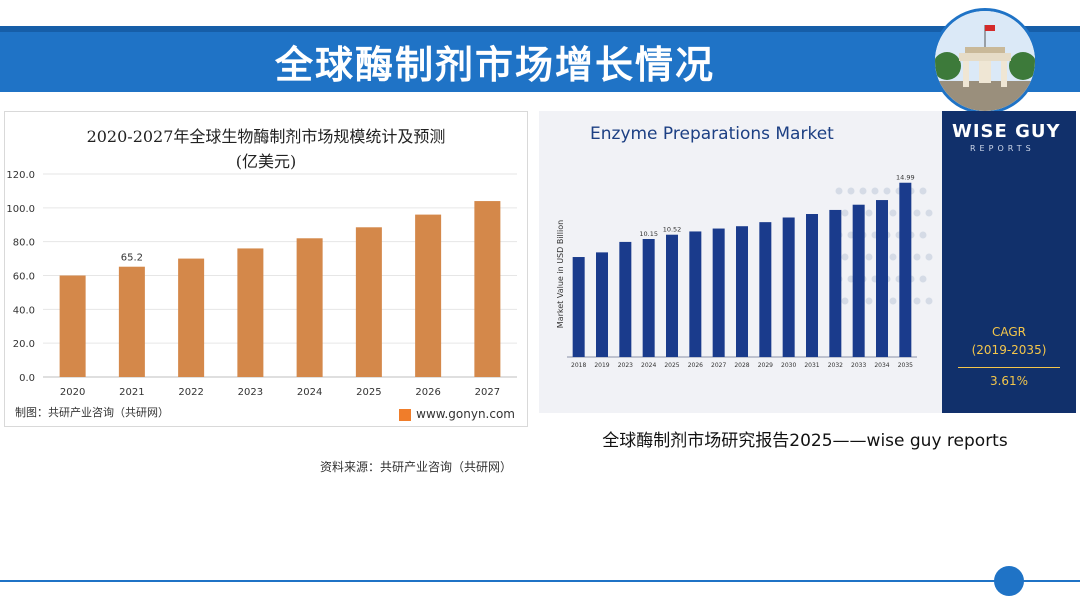  I want to click on left-chart-title-block: 2020-2027年全球生物酶制剂市场规模统计及预测 (亿美元), so click(266, 149).